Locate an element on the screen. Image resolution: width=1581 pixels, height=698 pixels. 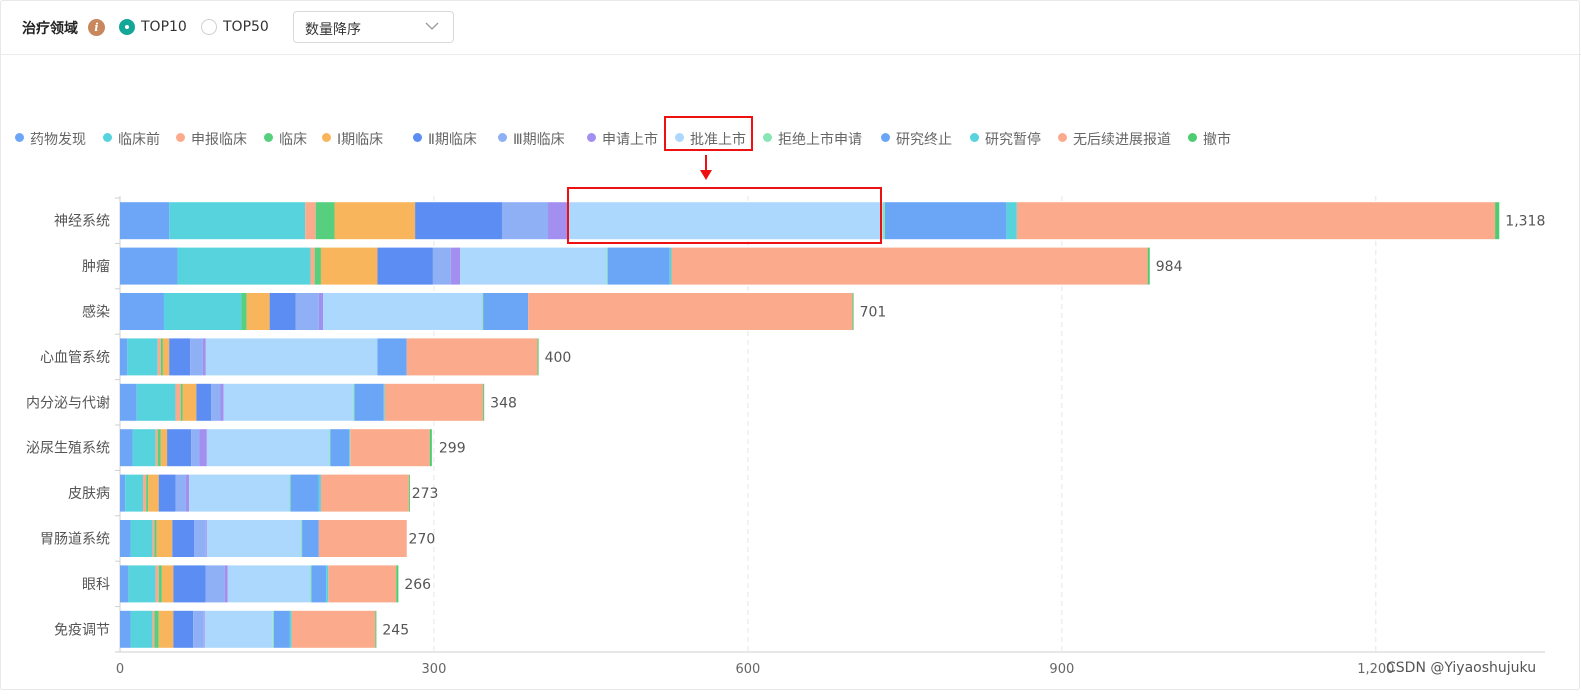
legend-label: 撤市 is located at coordinates (1217, 140).